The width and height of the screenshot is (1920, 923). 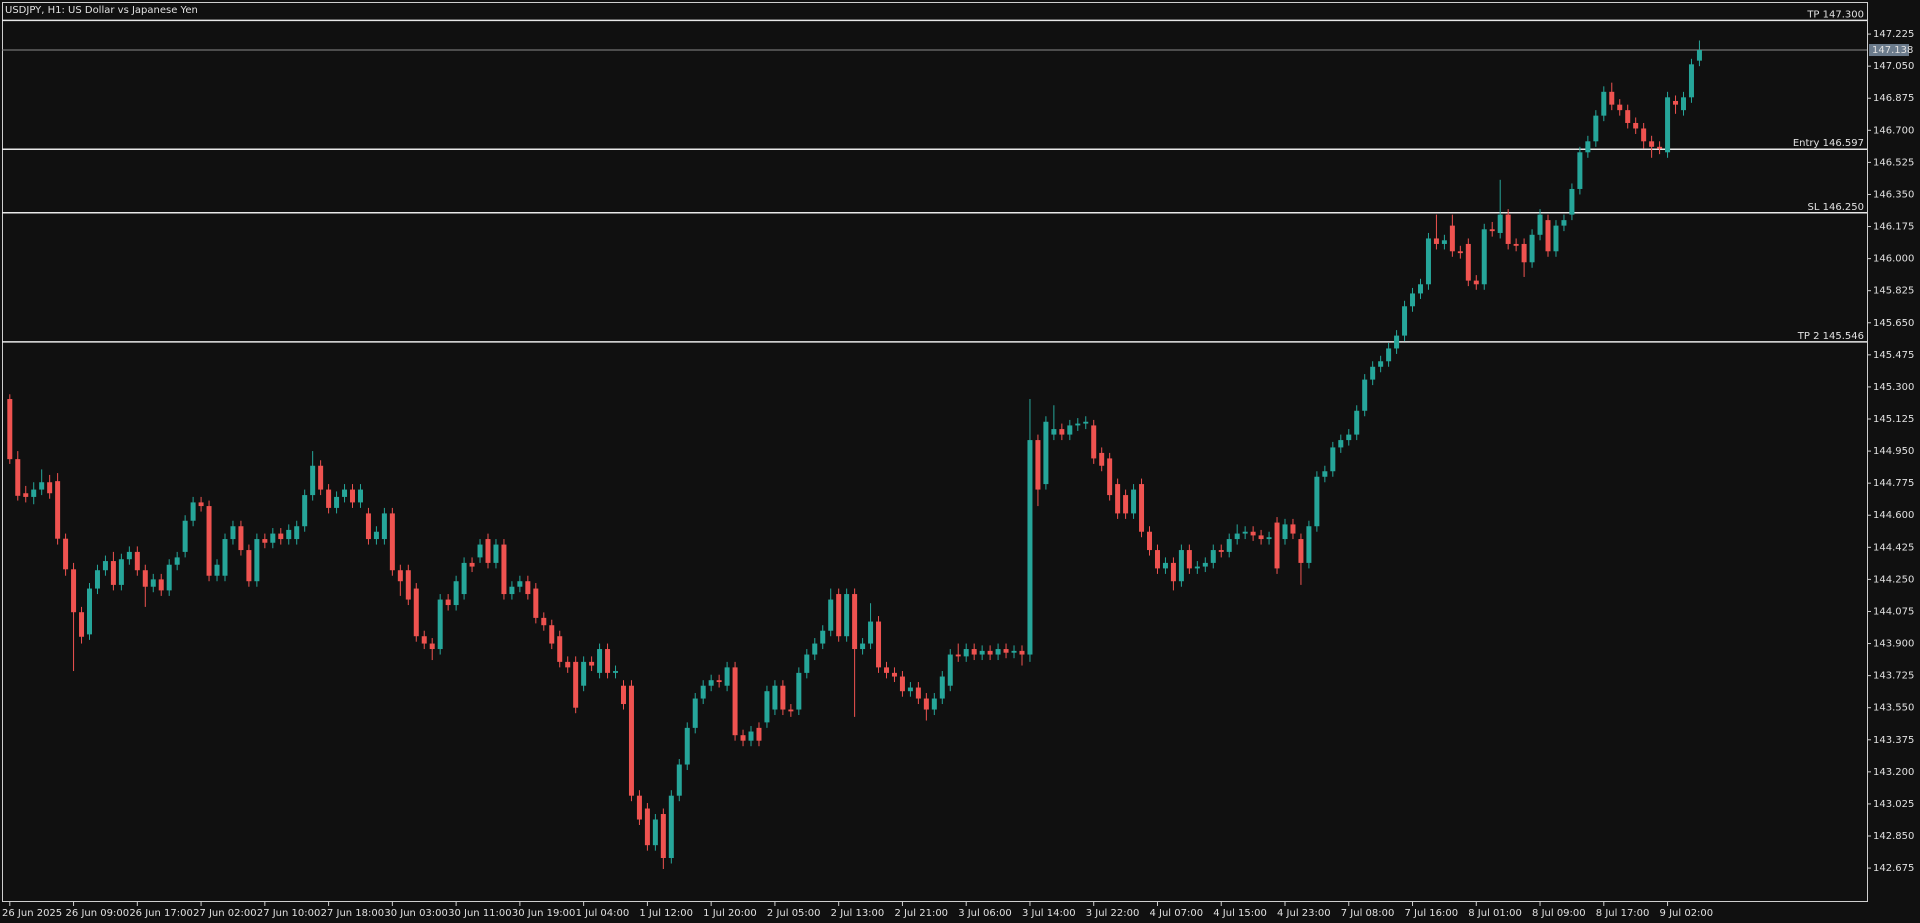 What do you see at coordinates (1892, 50) in the screenshot?
I see `bid-label: 147.138` at bounding box center [1892, 50].